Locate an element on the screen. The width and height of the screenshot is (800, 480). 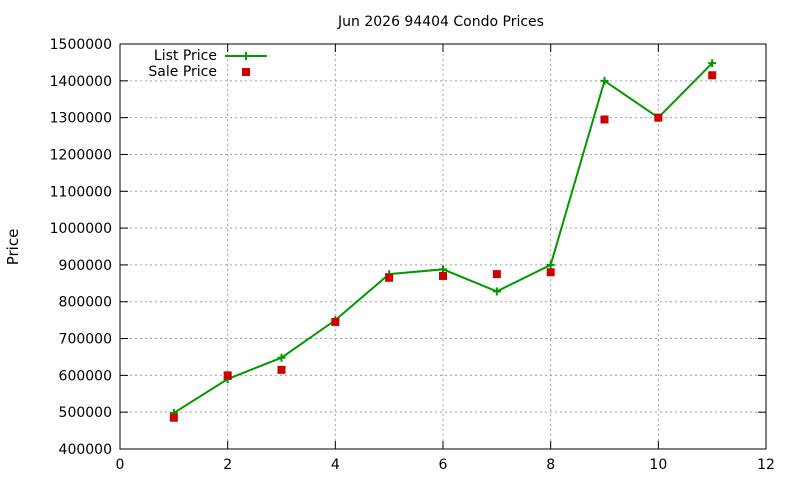
legend-label-list-price: List Price is located at coordinates (185, 56).